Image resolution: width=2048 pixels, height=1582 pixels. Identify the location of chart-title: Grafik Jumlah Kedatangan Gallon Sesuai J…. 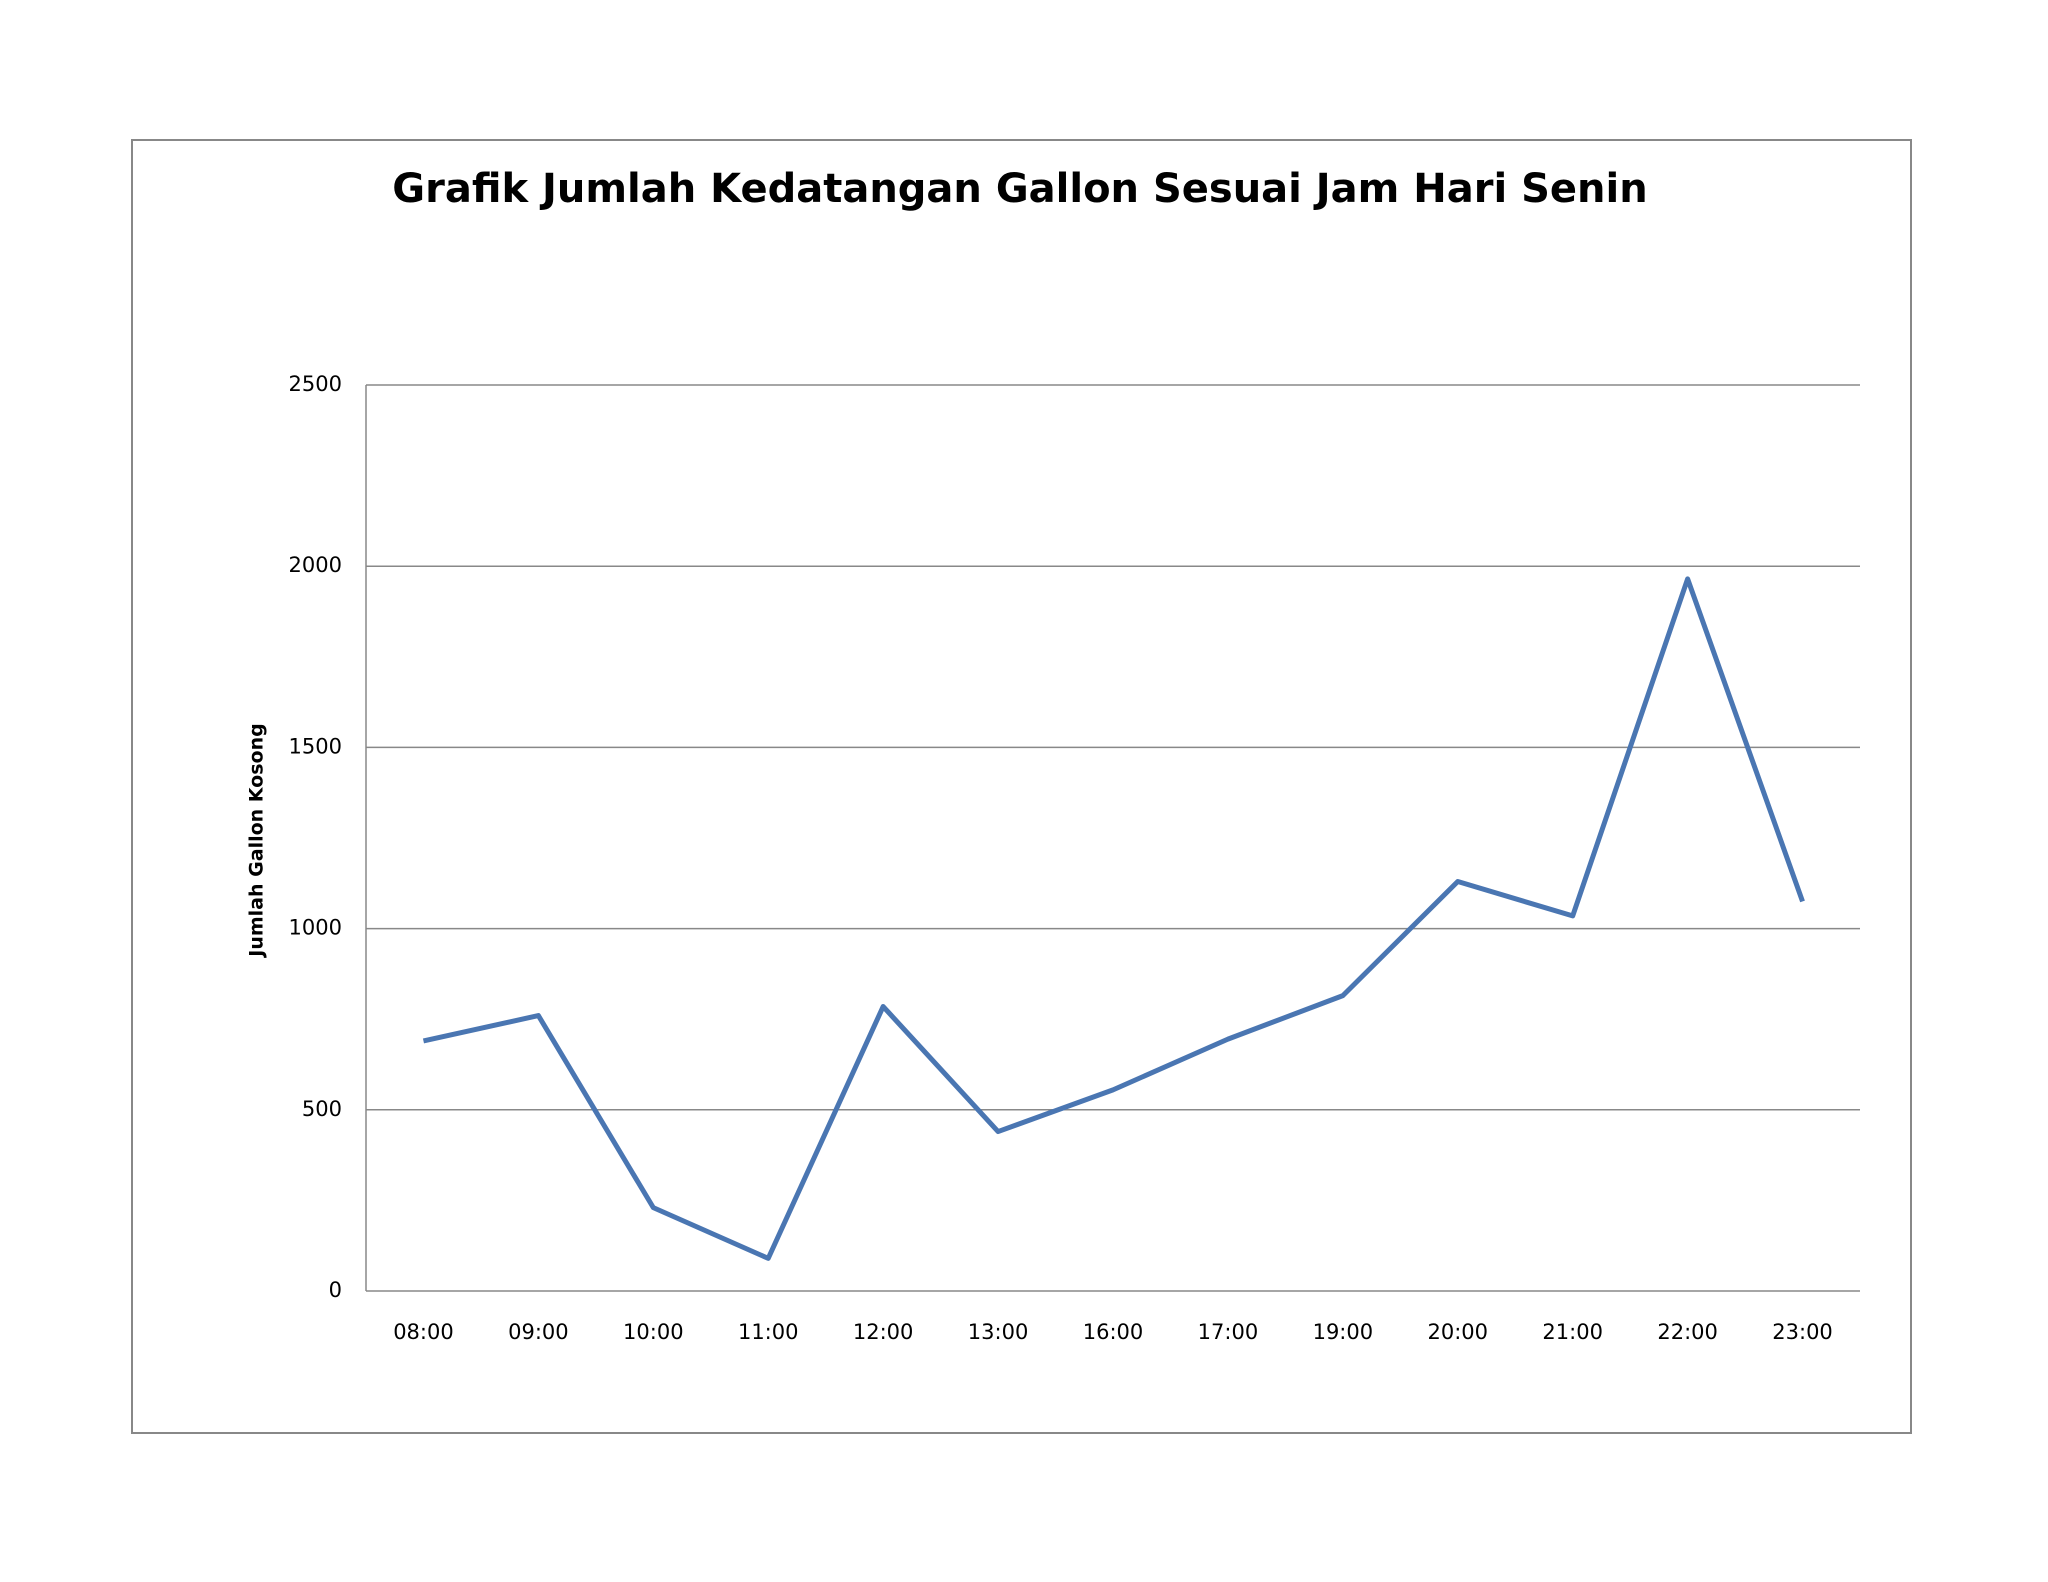
(1019, 189).